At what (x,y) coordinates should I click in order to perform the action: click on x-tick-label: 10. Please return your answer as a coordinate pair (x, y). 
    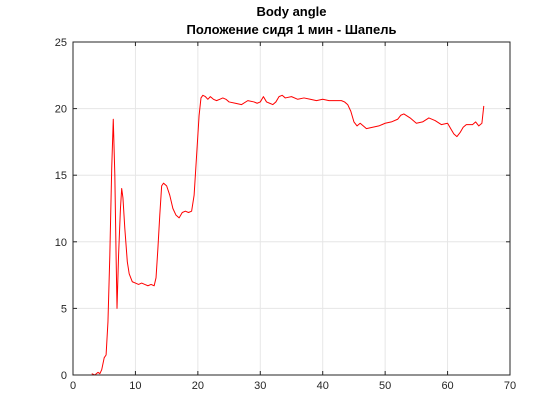
    Looking at the image, I should click on (135, 386).